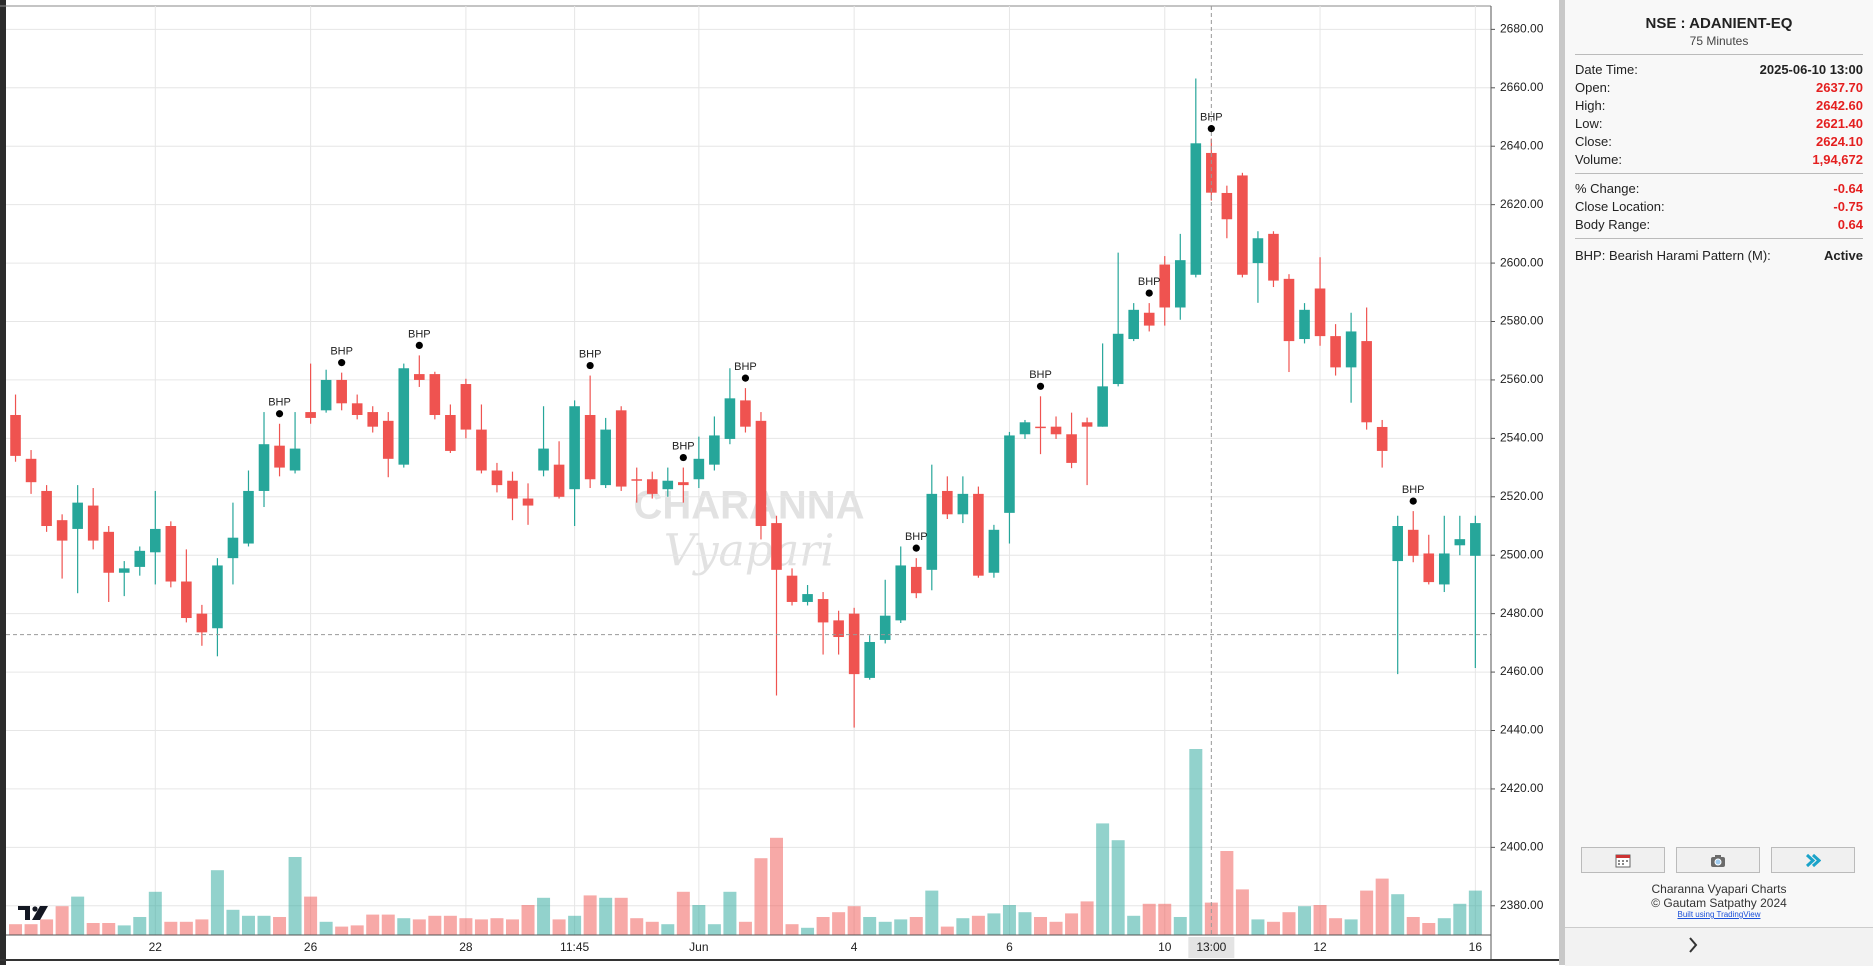 The width and height of the screenshot is (1873, 969). What do you see at coordinates (1719, 914) in the screenshot?
I see `tradingview-link: Built using TradingView` at bounding box center [1719, 914].